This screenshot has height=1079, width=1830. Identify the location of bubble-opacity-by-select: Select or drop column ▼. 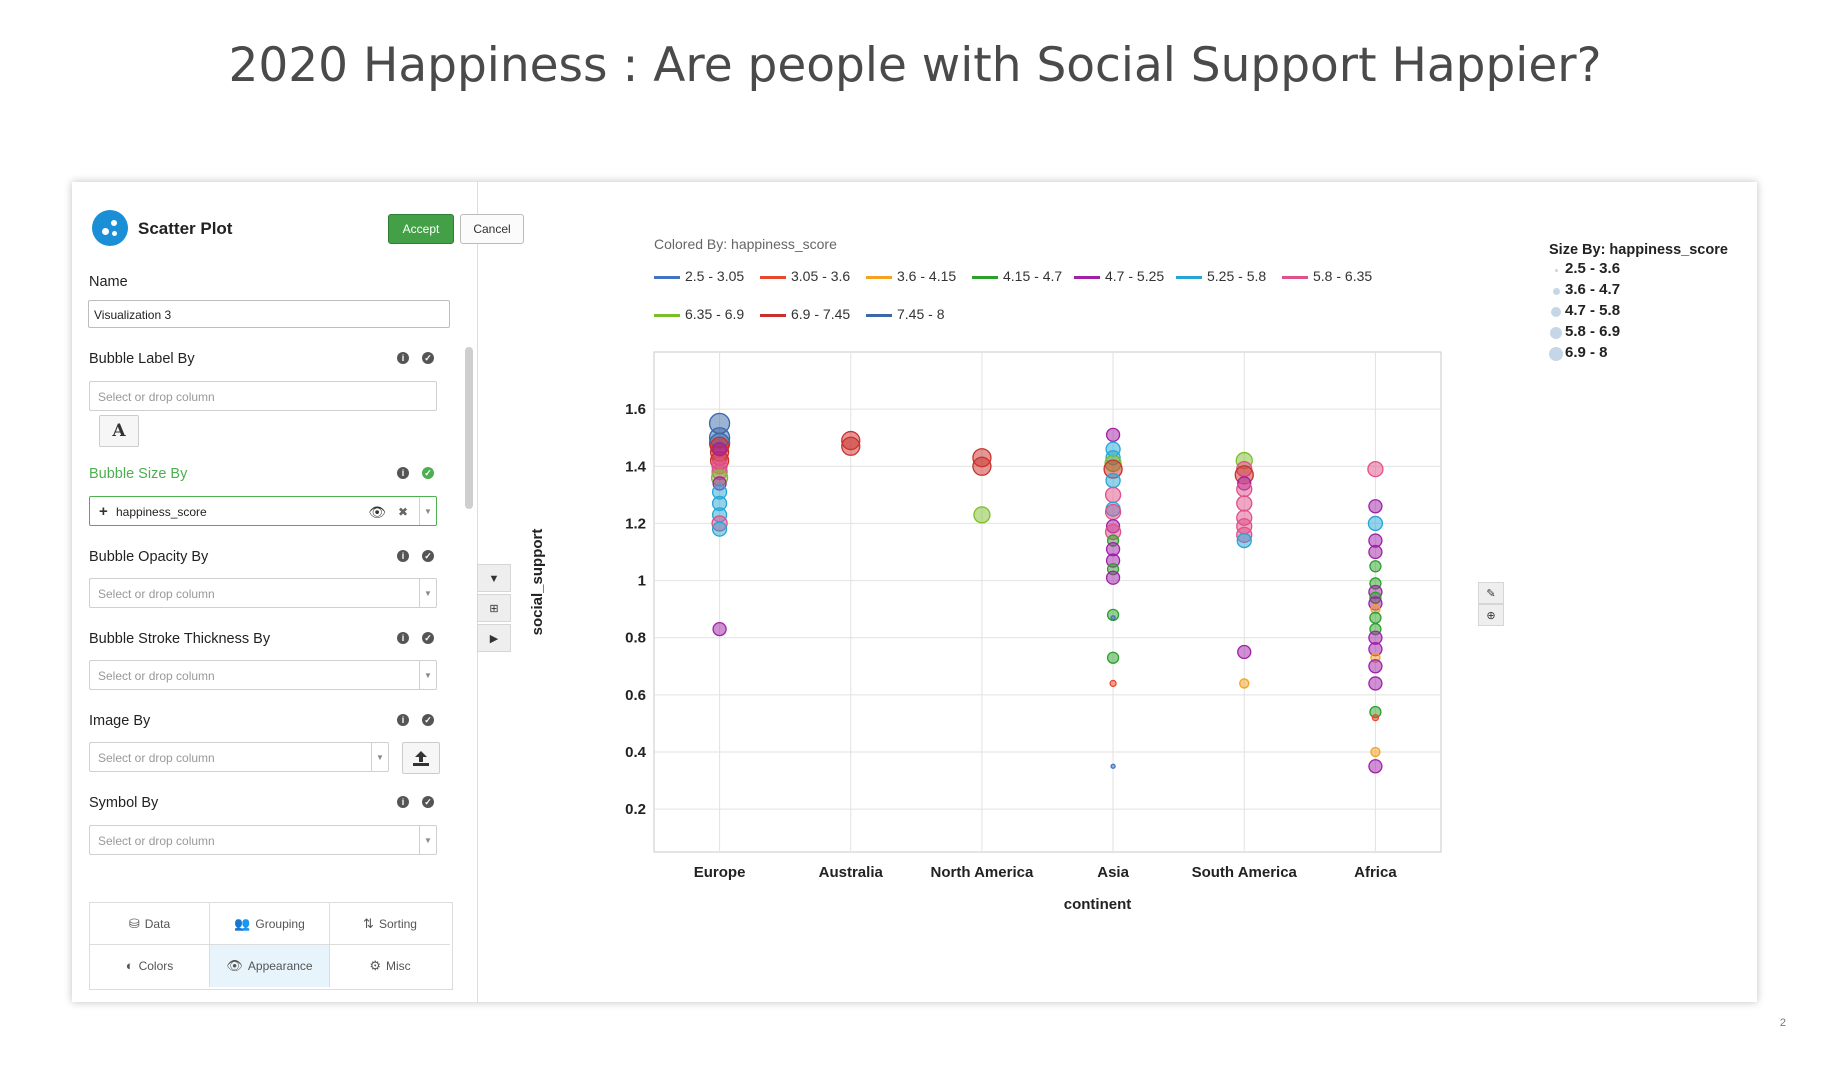
(263, 593).